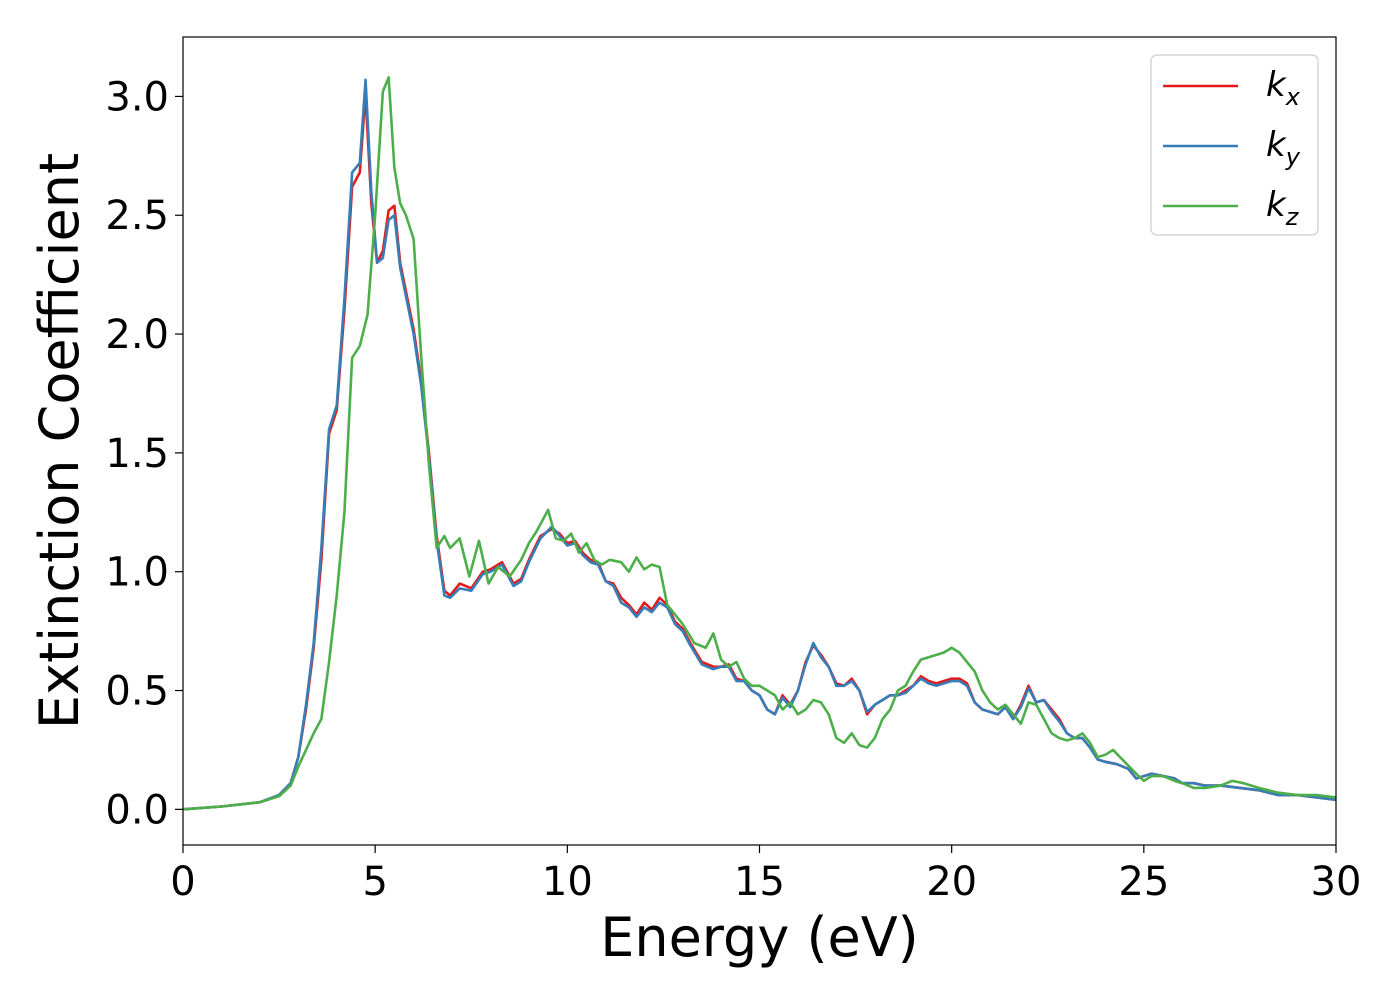 The width and height of the screenshot is (1400, 1000). Describe the element at coordinates (1143, 882) in the screenshot. I see `x-tick-label: 25` at that location.